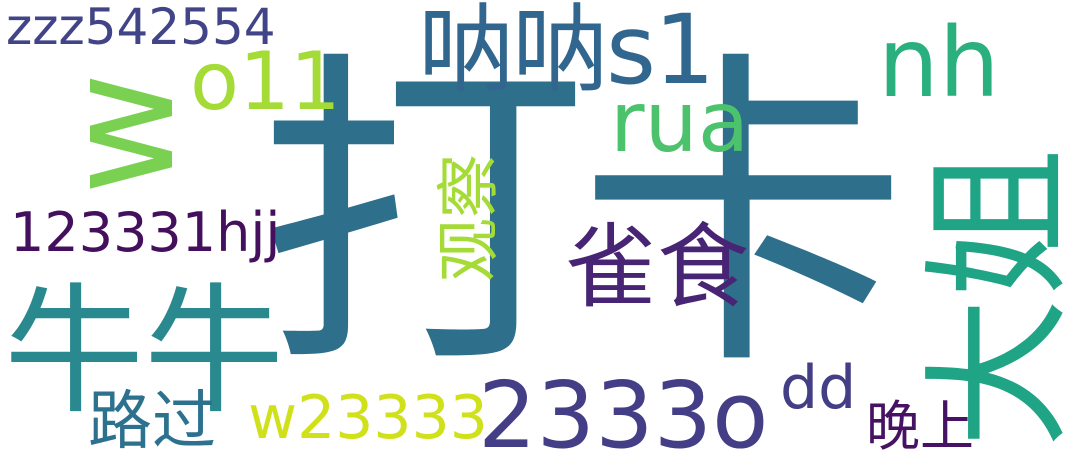 Image resolution: width=1080 pixels, height=463 pixels. I want to click on word-2333o: 2333o, so click(623, 412).